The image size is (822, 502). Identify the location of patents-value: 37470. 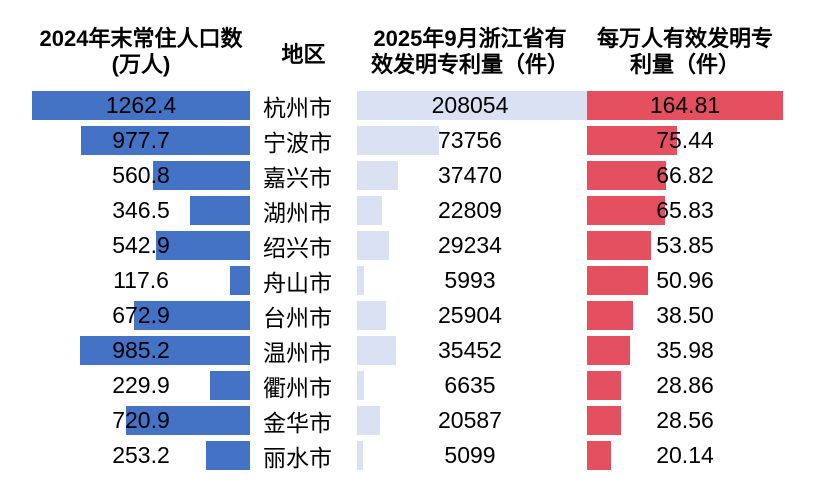
(470, 175).